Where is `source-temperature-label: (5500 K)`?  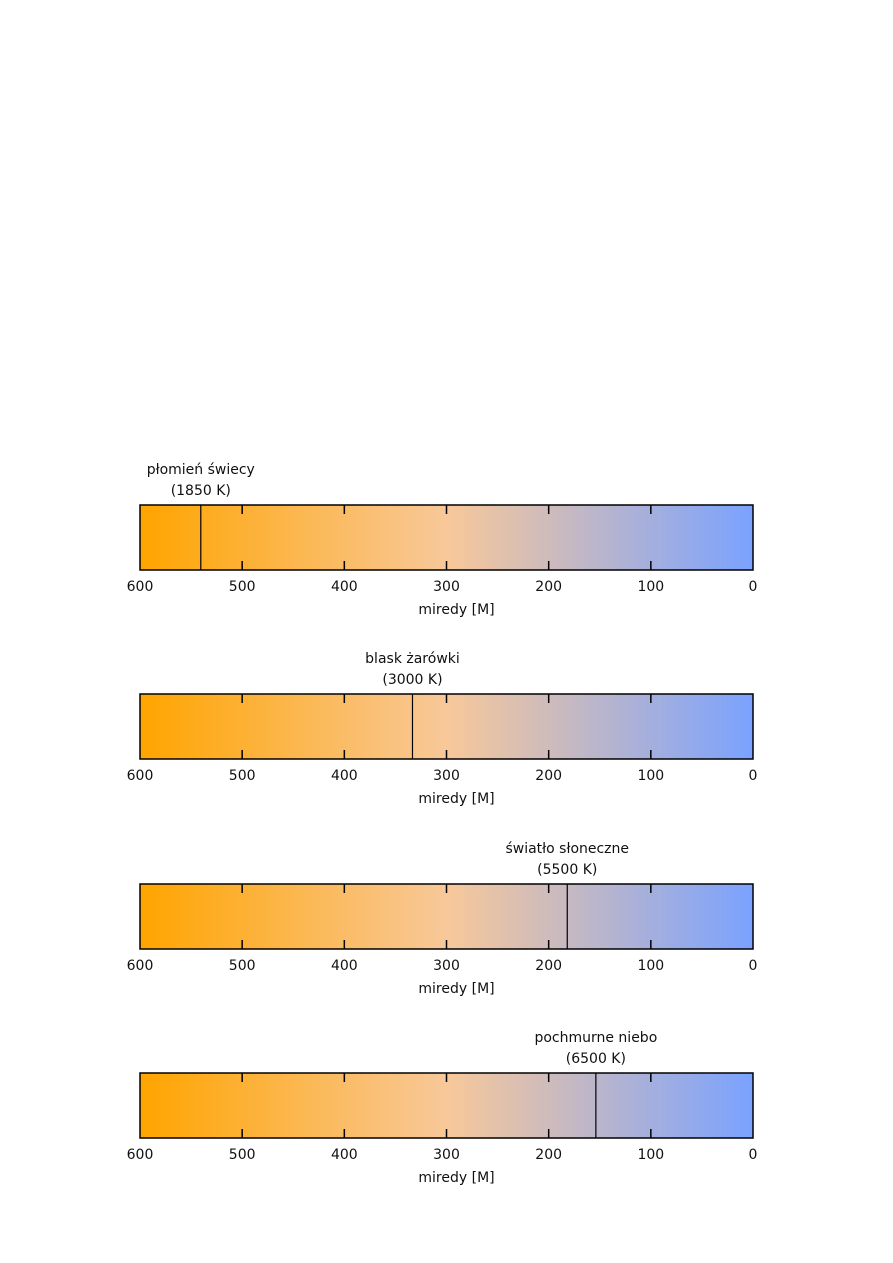
source-temperature-label: (5500 K) is located at coordinates (567, 870).